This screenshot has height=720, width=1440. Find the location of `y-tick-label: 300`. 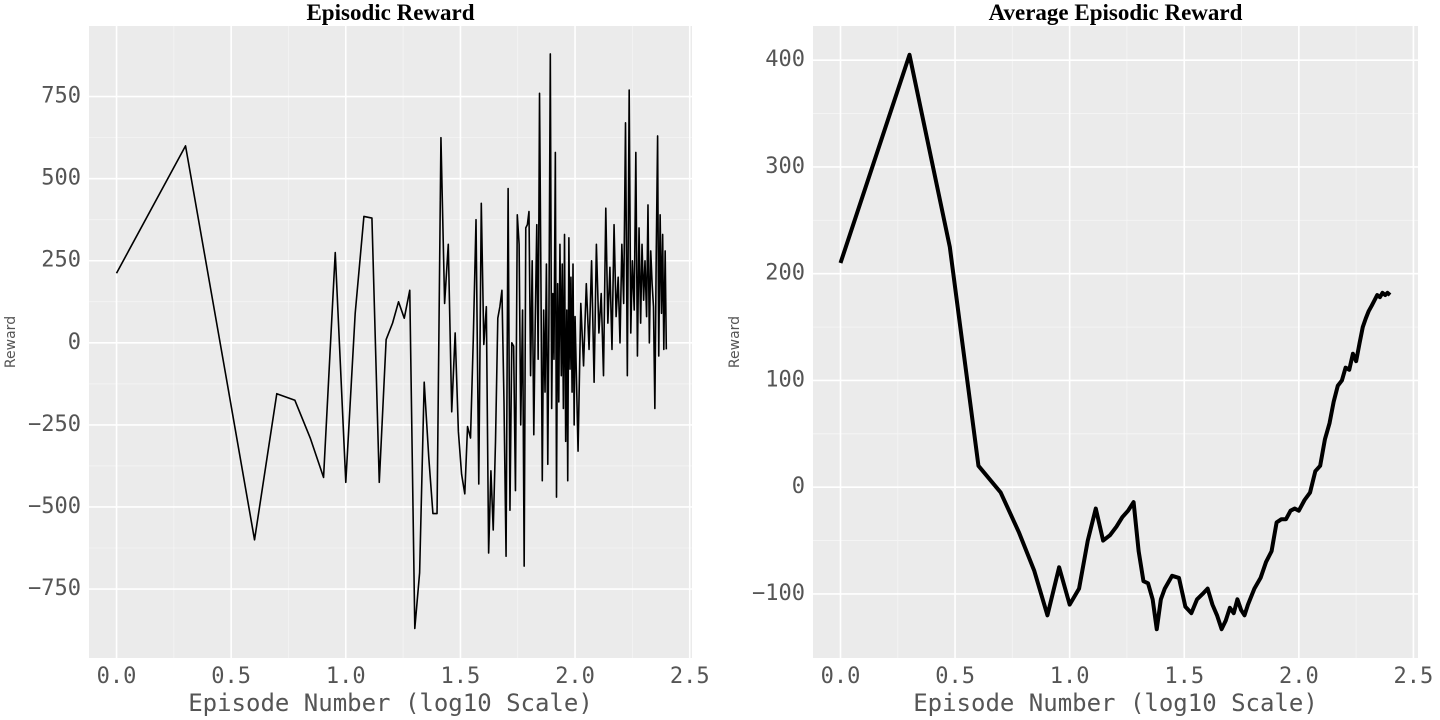

y-tick-label: 300 is located at coordinates (785, 166).